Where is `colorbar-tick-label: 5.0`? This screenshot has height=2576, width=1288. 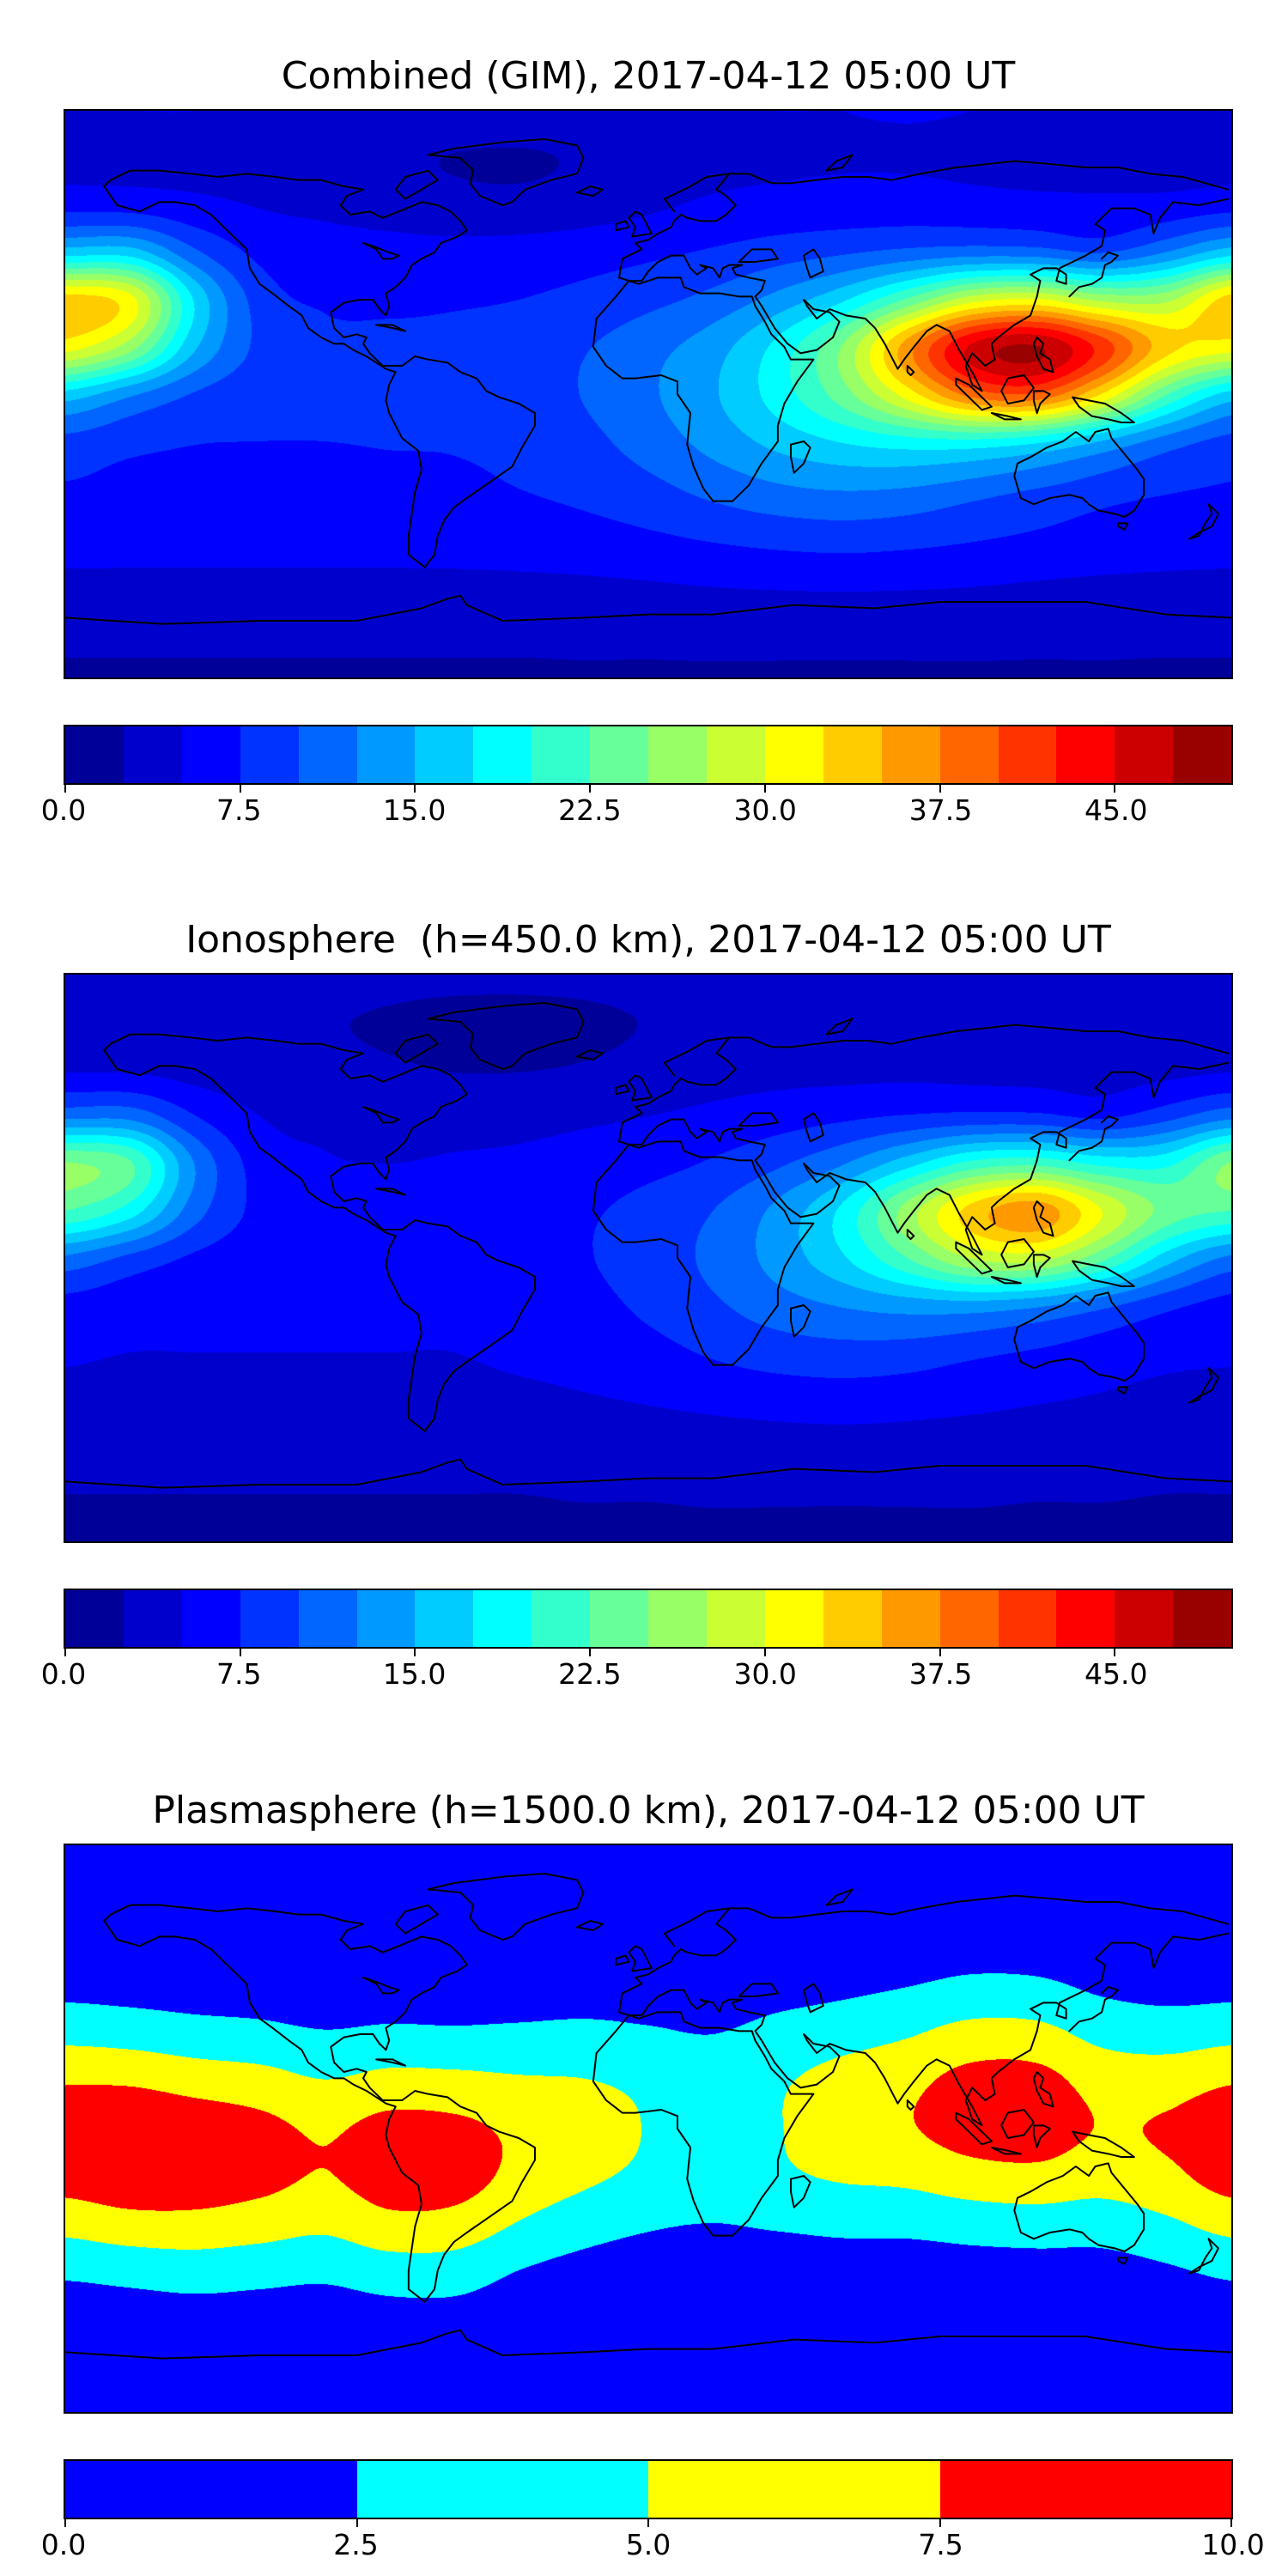
colorbar-tick-label: 5.0 is located at coordinates (648, 2544).